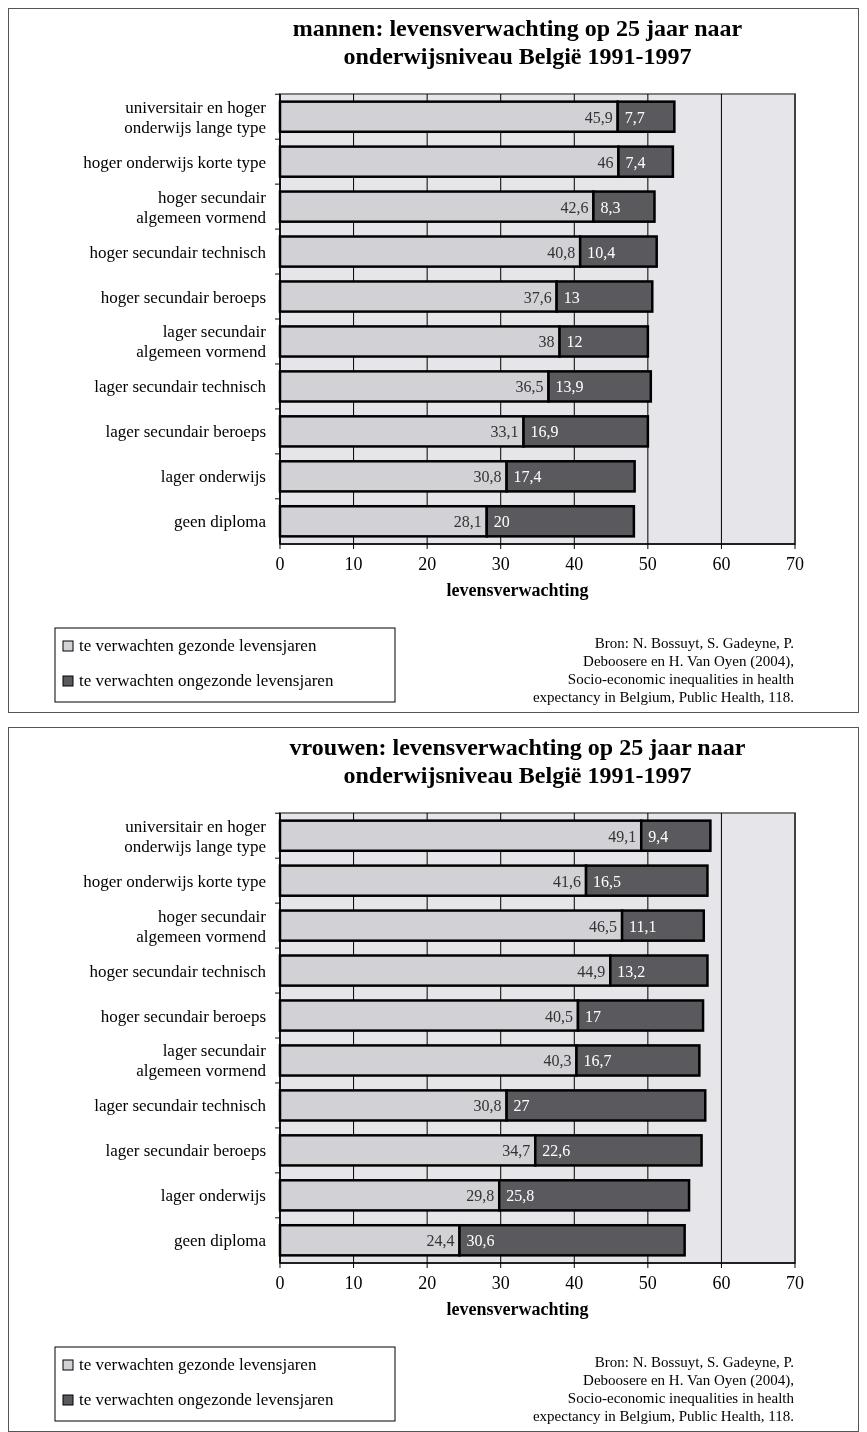 This screenshot has width=867, height=1432. What do you see at coordinates (603, 926) in the screenshot?
I see `data-label: 46,5` at bounding box center [603, 926].